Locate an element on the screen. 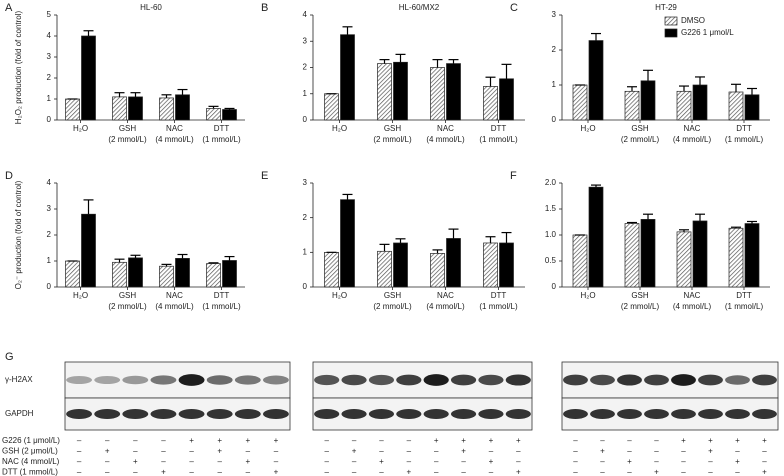 The image size is (784, 476). y-axis-label: H₂O₂ production (fold of control) is located at coordinates (18, 67).